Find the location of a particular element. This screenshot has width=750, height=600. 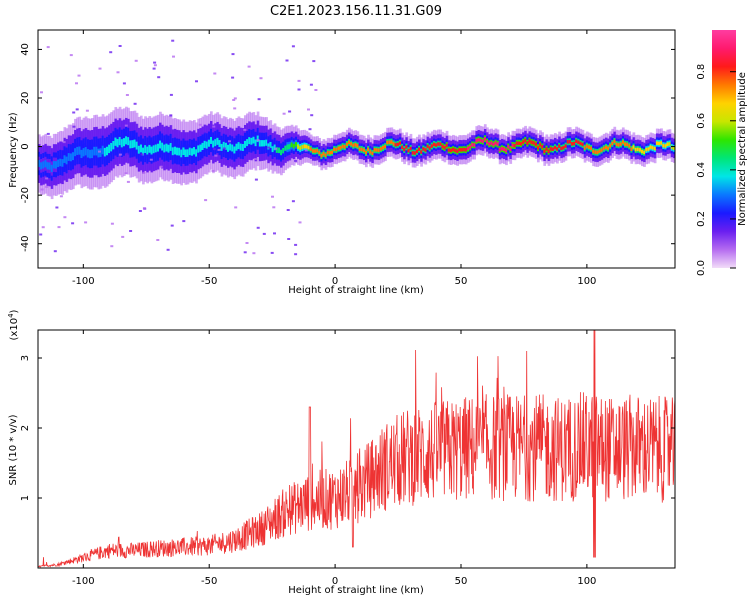

snr-y-multiplier-close: ) is located at coordinates (14, 311).